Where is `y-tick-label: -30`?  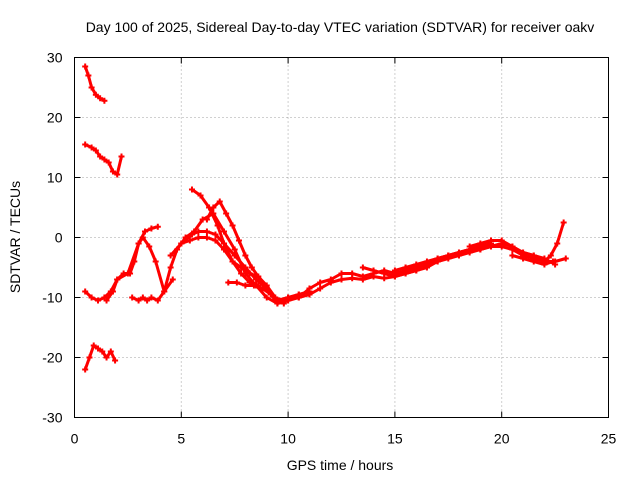 y-tick-label: -30 is located at coordinates (52, 418).